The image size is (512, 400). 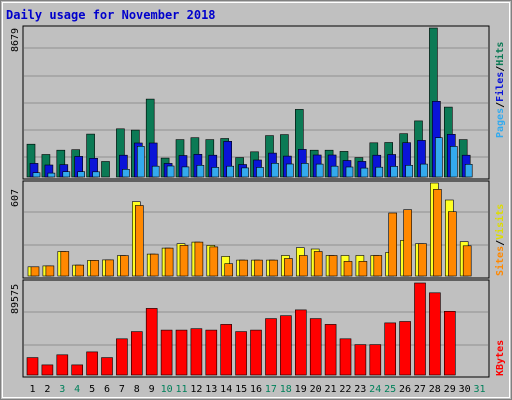 I want to click on legend-pages: Pages, so click(x=500, y=123).